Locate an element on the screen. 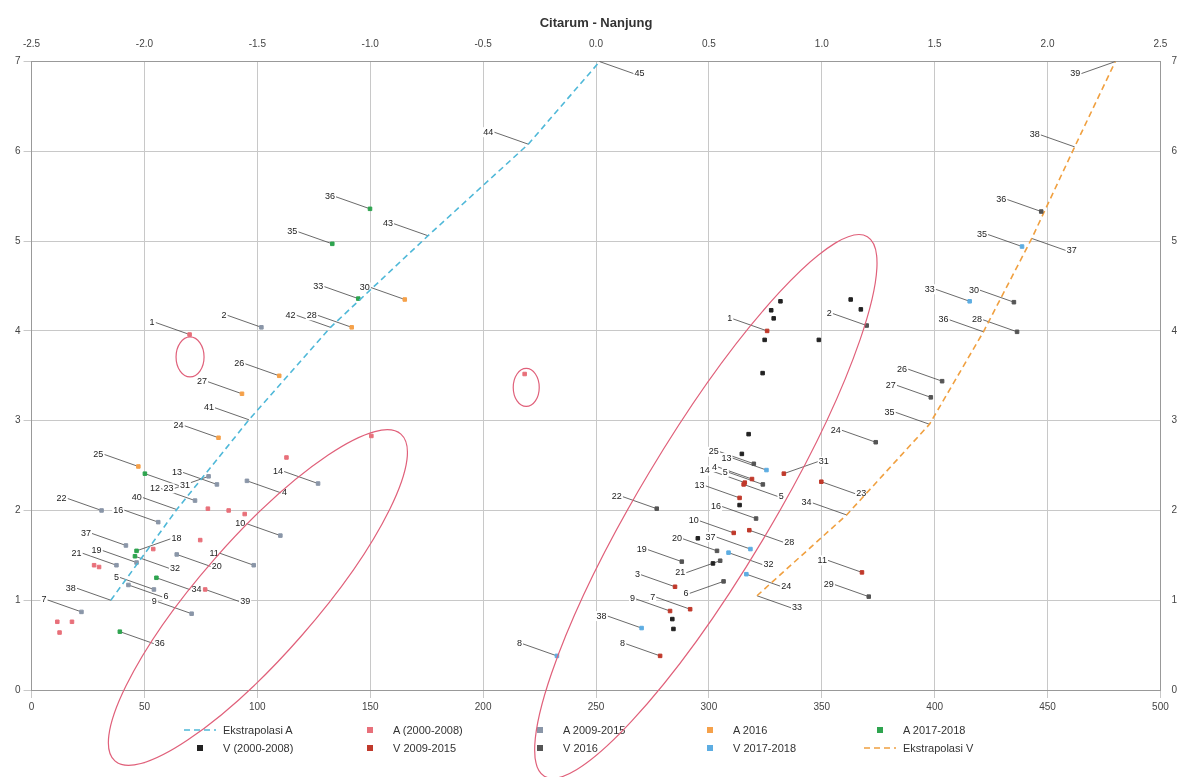 The image size is (1196, 777). x2-tick-label: -0.5 is located at coordinates (483, 44).